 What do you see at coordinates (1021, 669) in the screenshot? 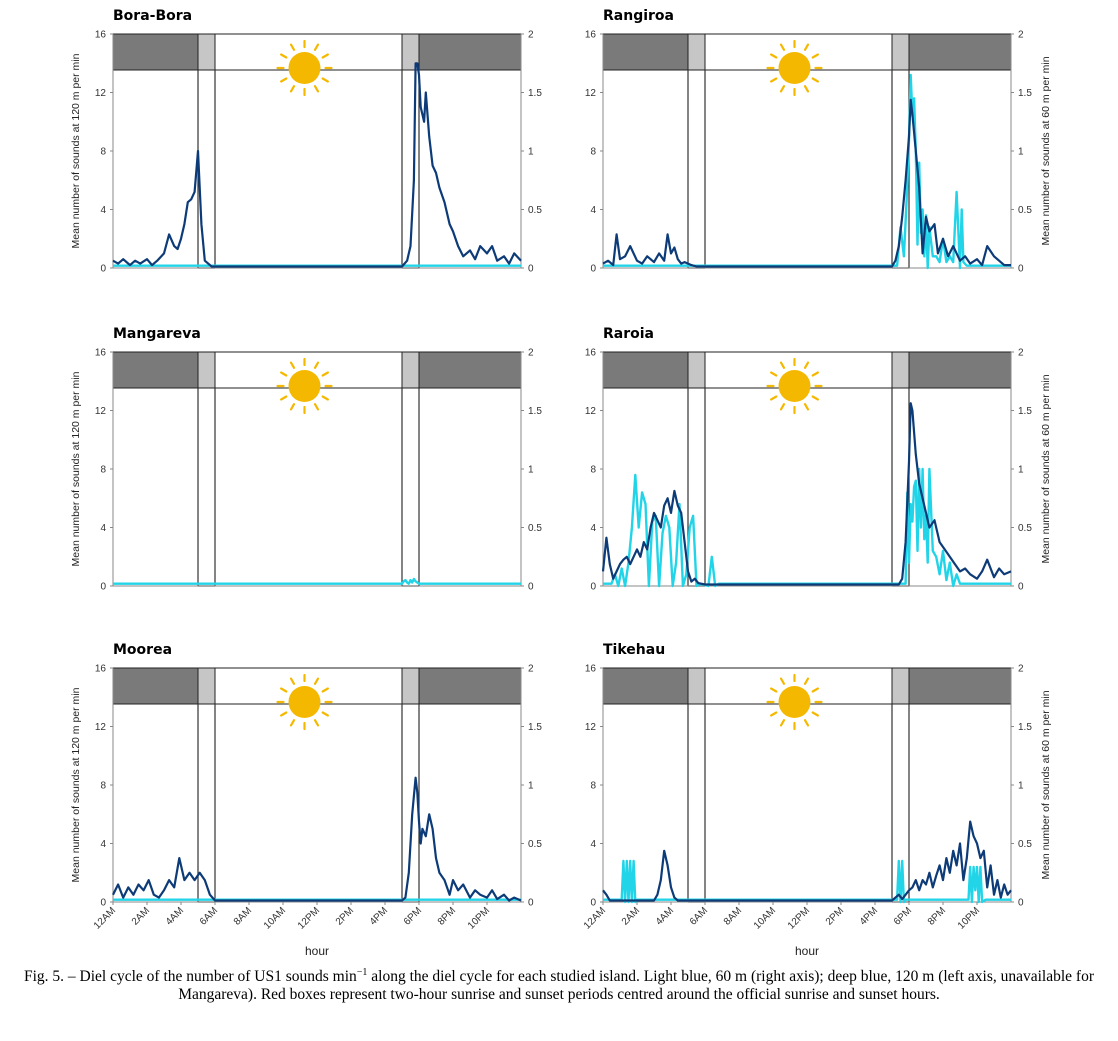
I see `y-right-tick-label: 2` at bounding box center [1021, 669].